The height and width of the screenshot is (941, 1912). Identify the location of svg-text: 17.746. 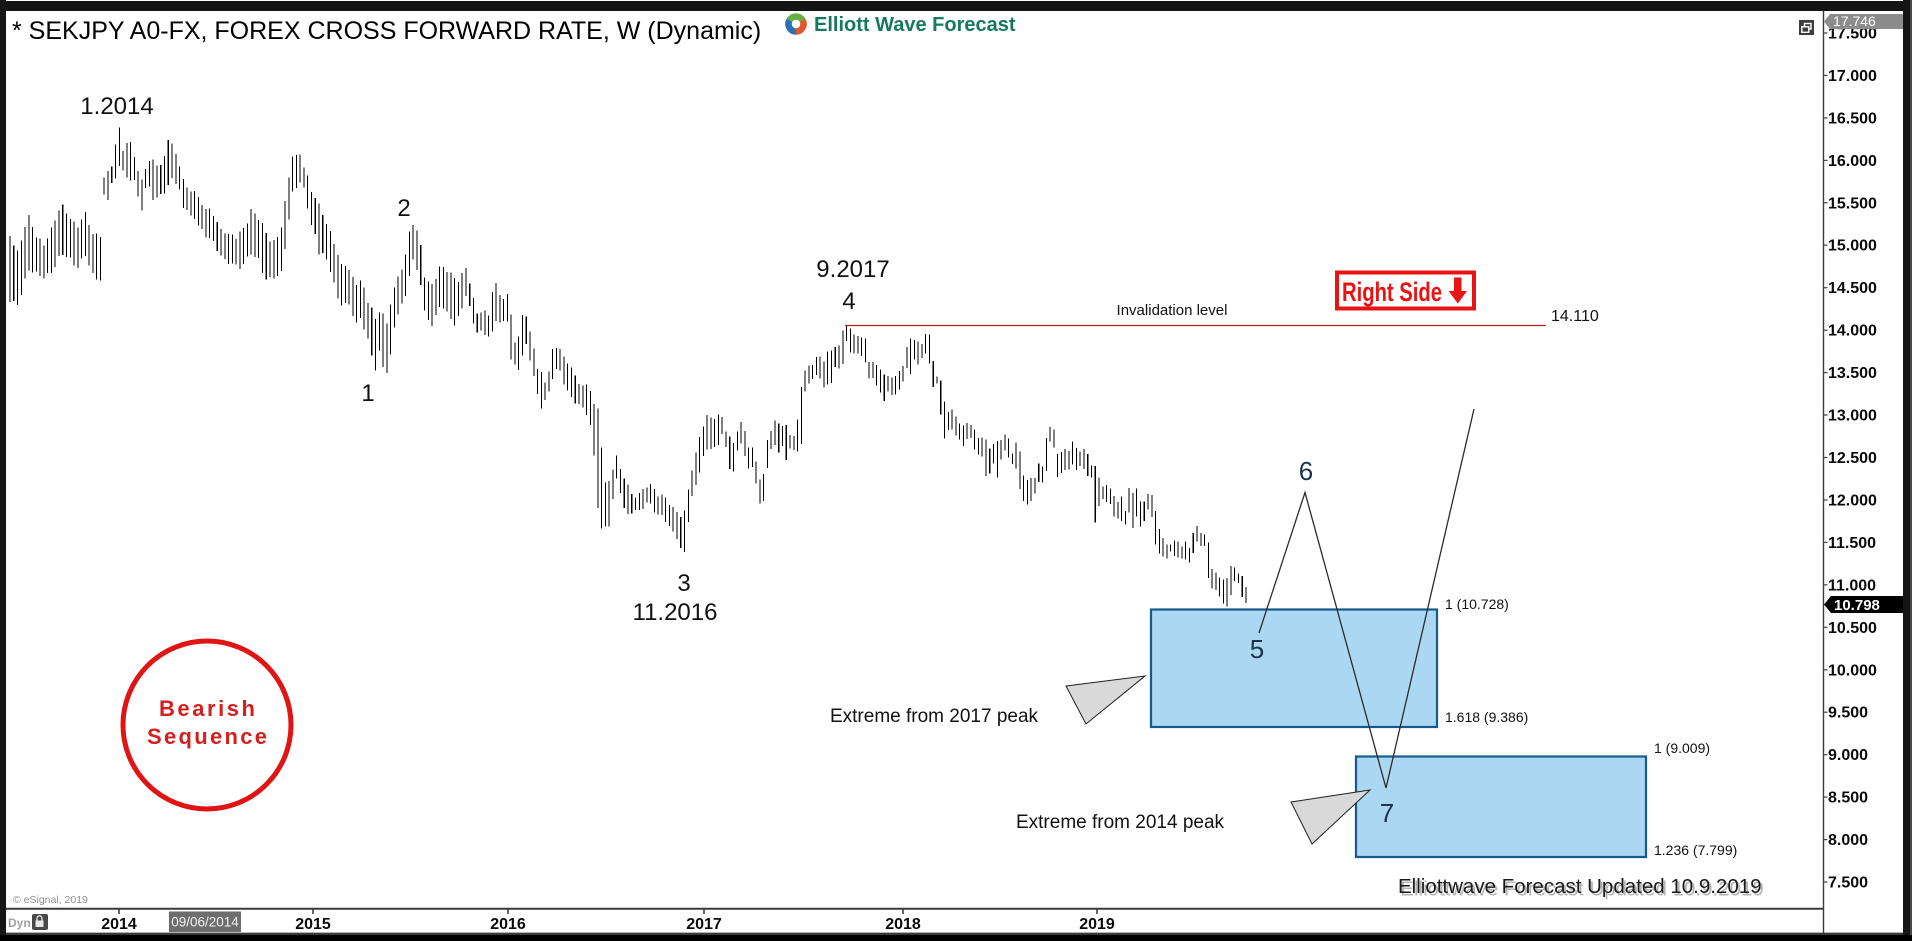
(1854, 21).